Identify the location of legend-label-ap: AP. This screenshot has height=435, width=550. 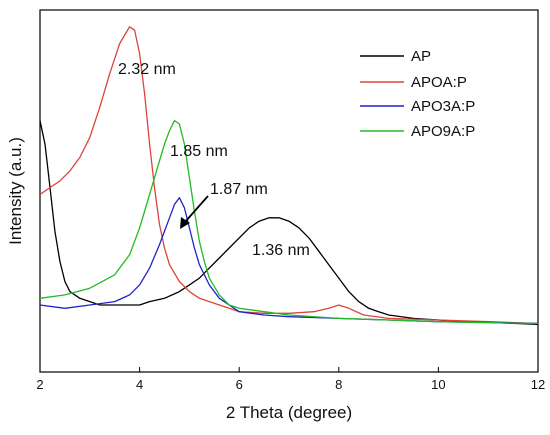
(421, 56).